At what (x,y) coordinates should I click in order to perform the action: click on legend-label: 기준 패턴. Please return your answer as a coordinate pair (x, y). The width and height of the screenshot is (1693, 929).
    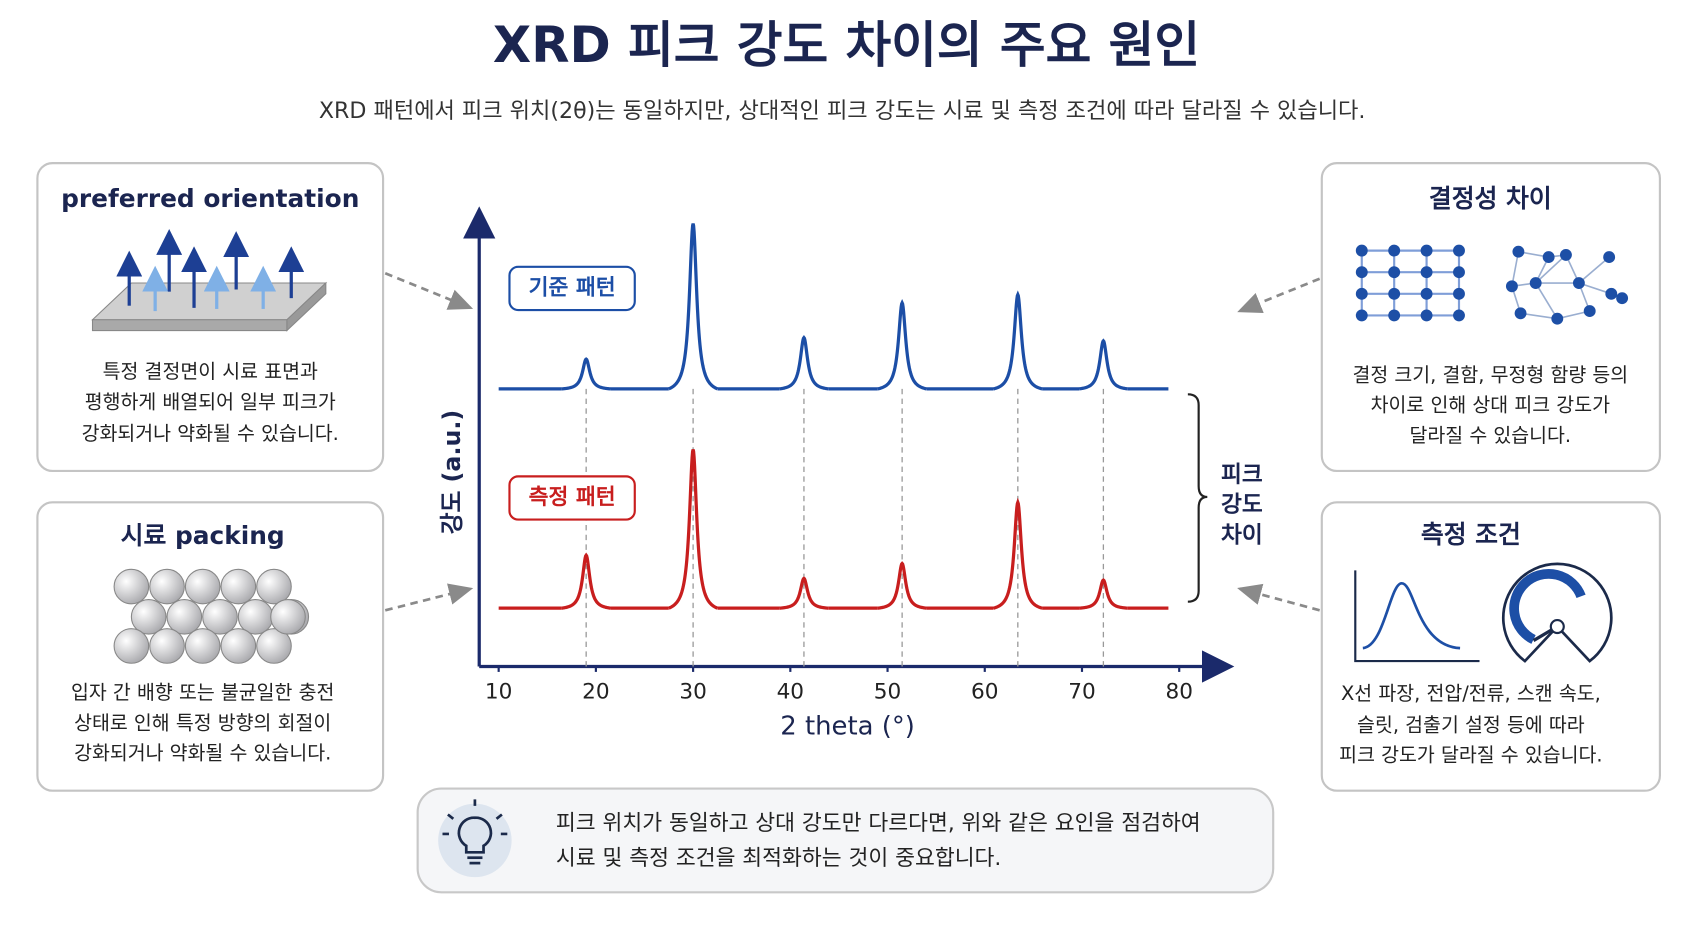
    Looking at the image, I should click on (572, 287).